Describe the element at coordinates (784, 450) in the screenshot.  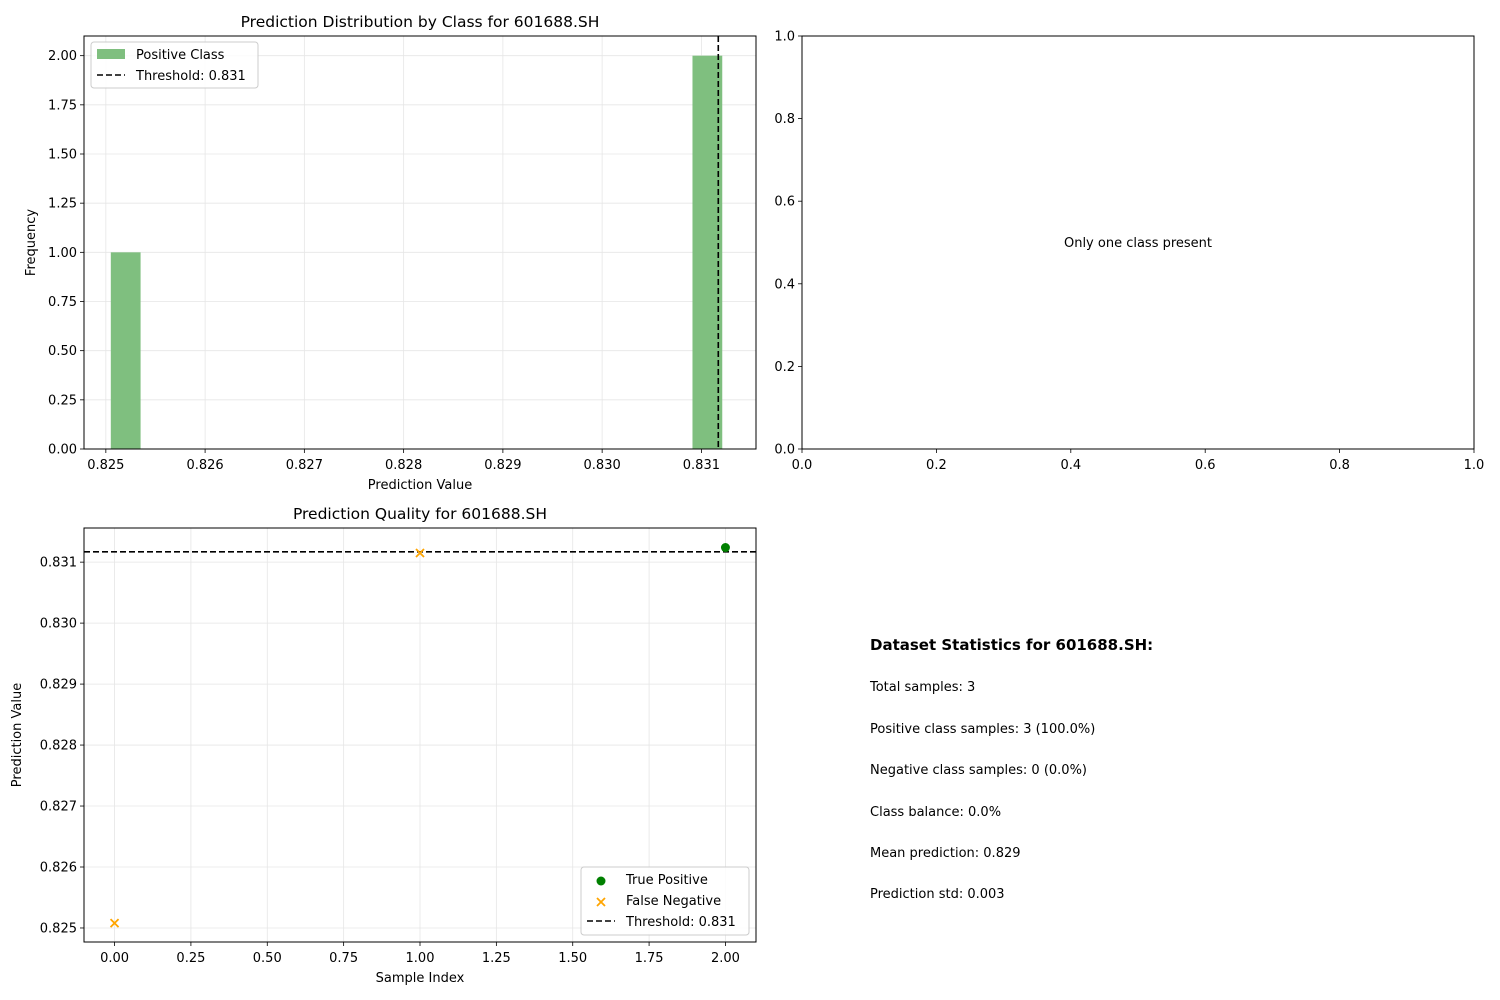
I see `y-tick-label: 0.0` at that location.